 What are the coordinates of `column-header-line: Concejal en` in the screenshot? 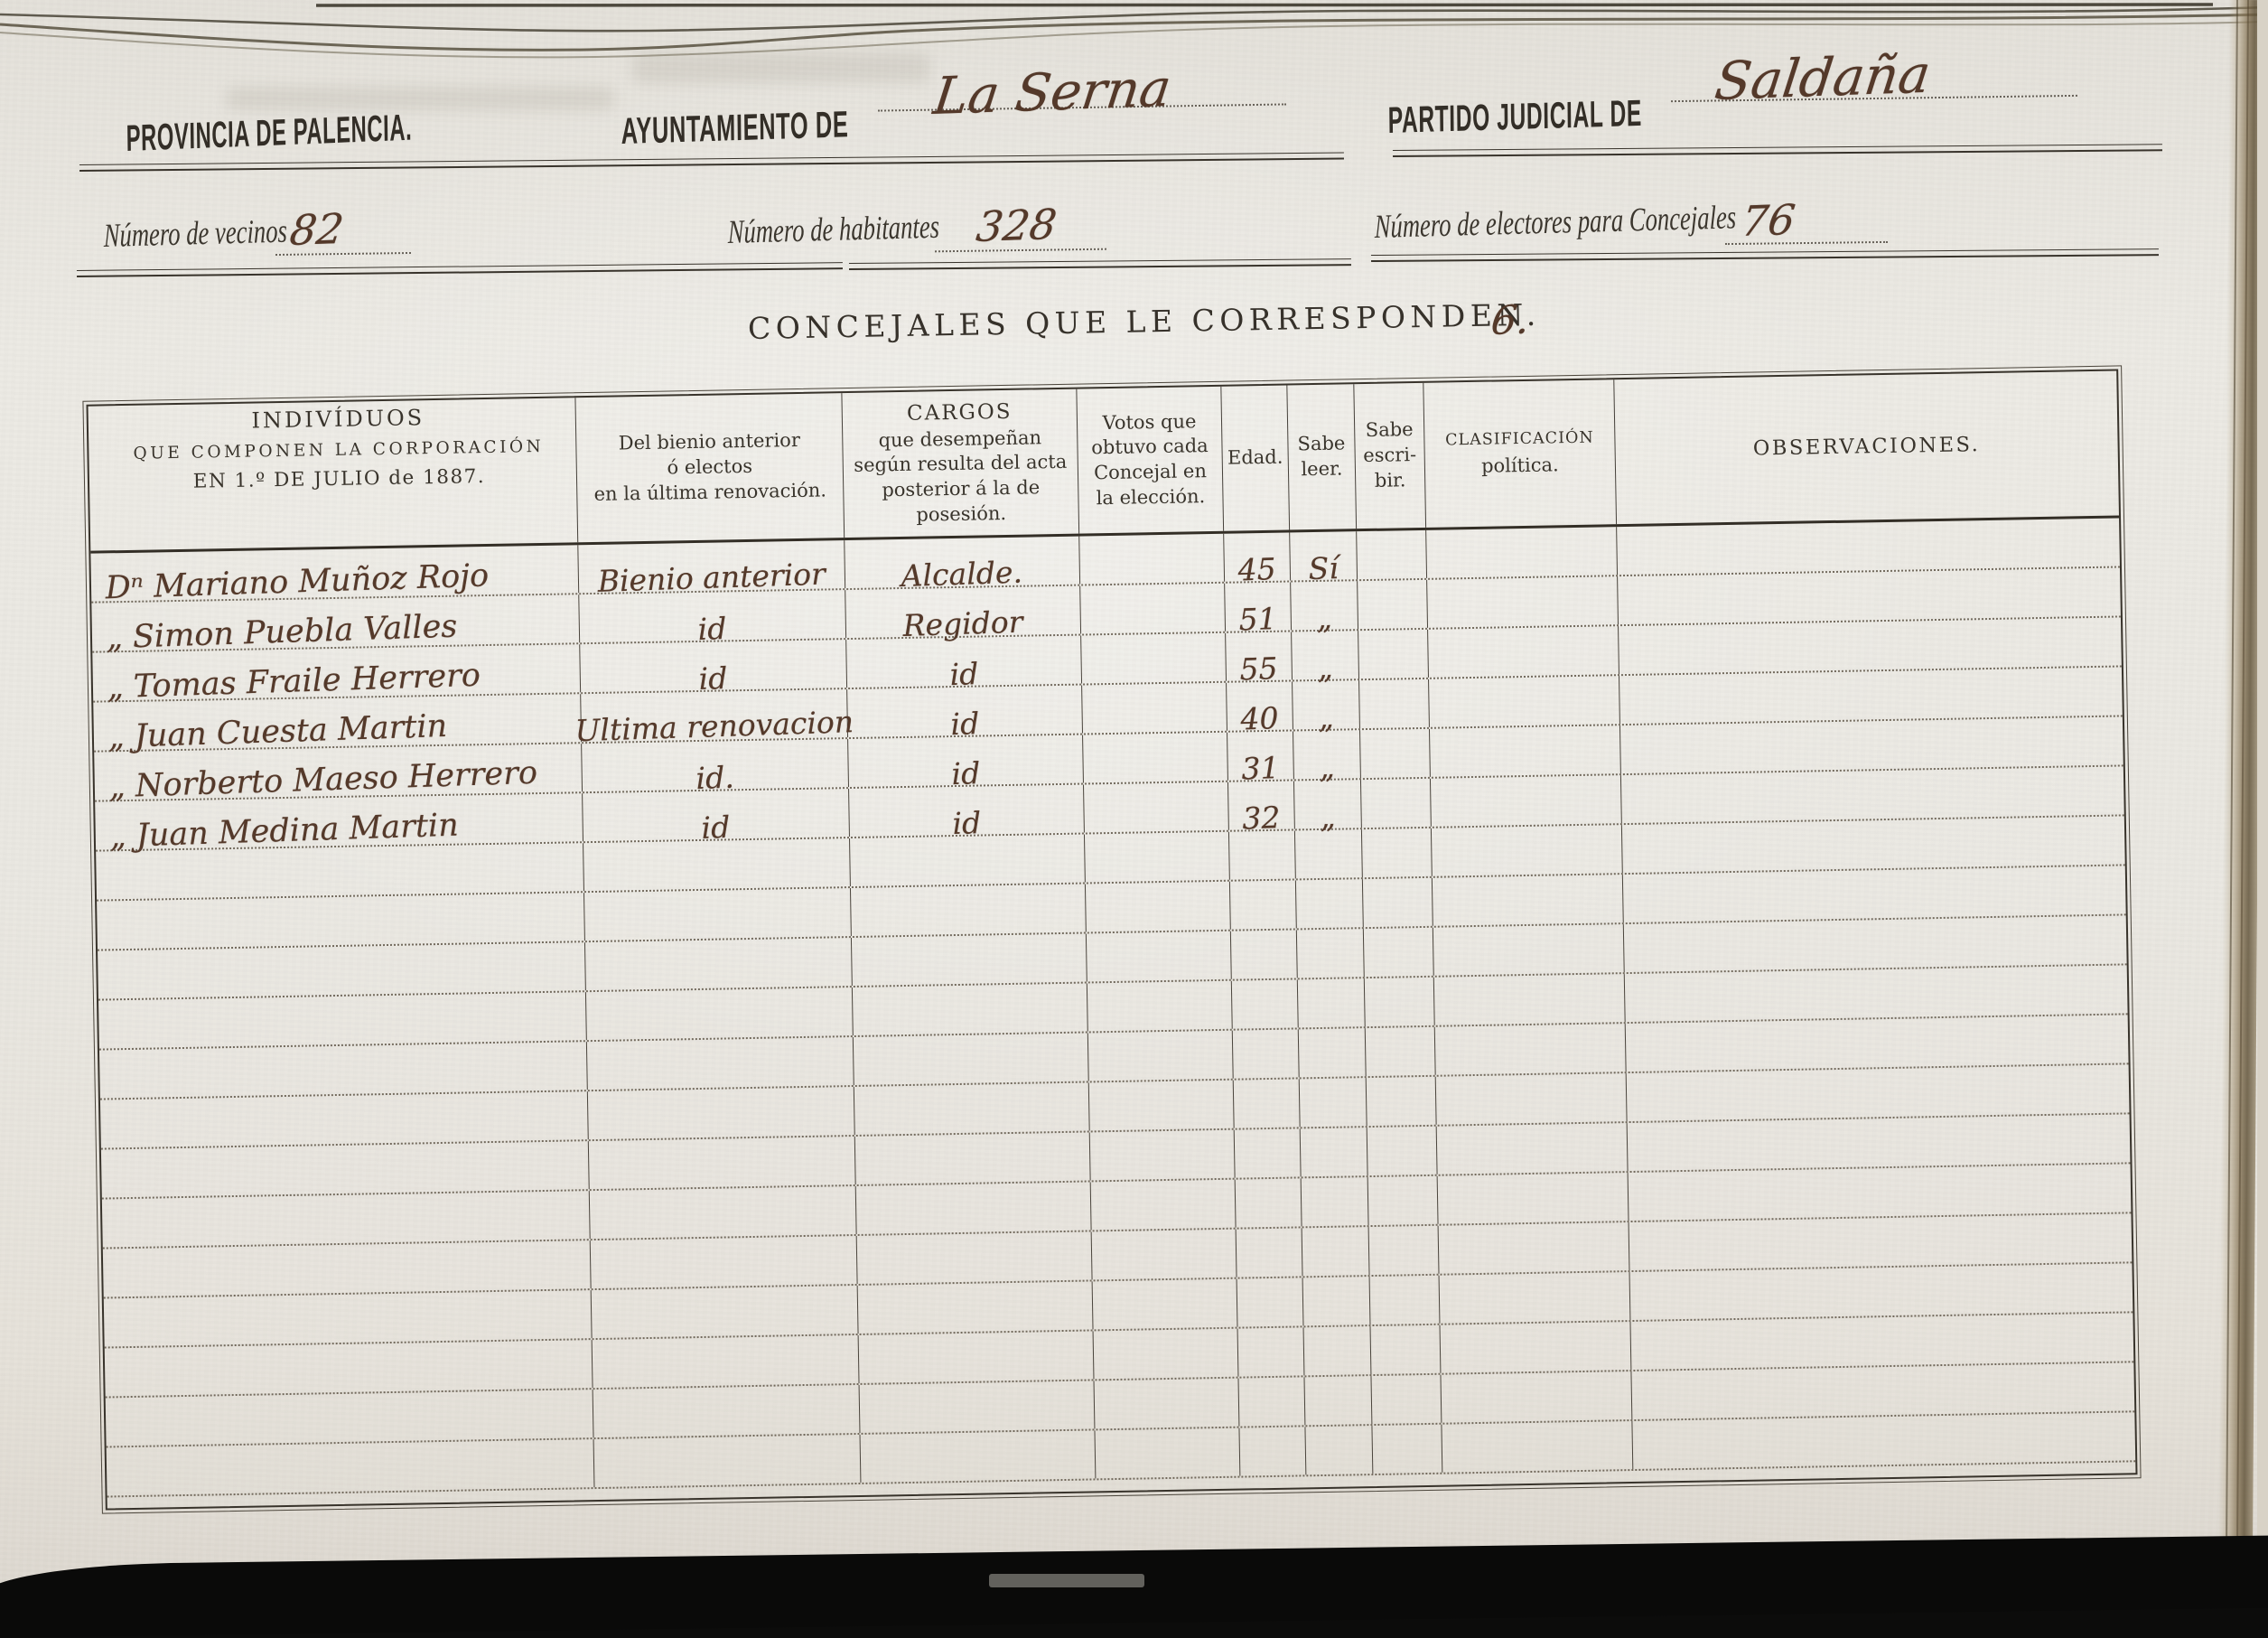 It's located at (1150, 472).